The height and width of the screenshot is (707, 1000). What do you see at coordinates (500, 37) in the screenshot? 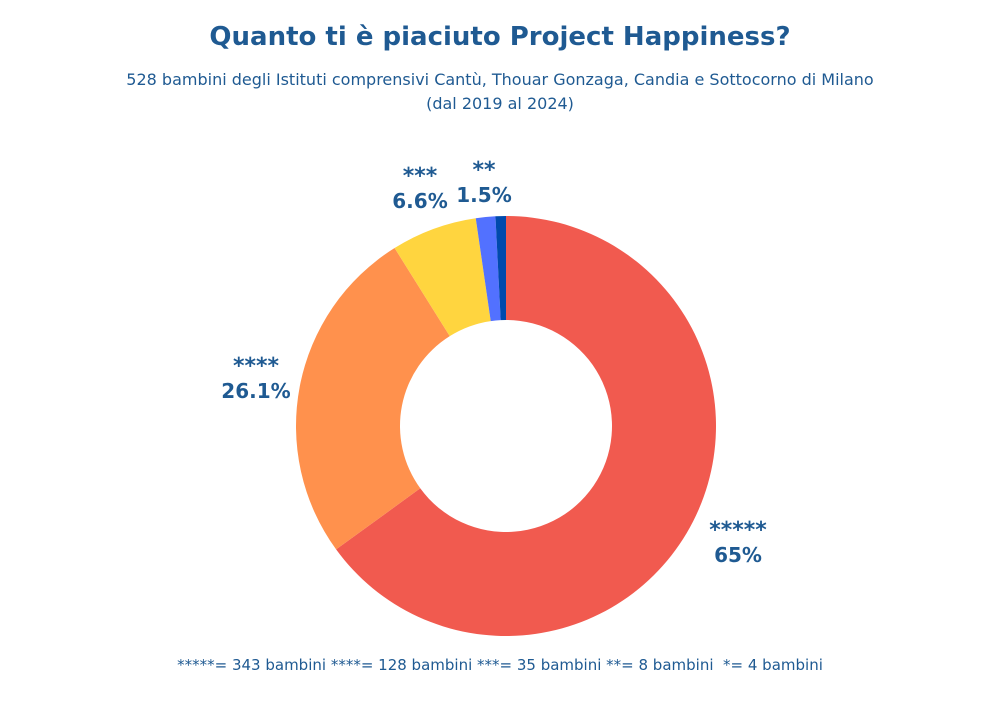
I see `chart-title: Quanto ti è piaciuto Project Happiness?` at bounding box center [500, 37].